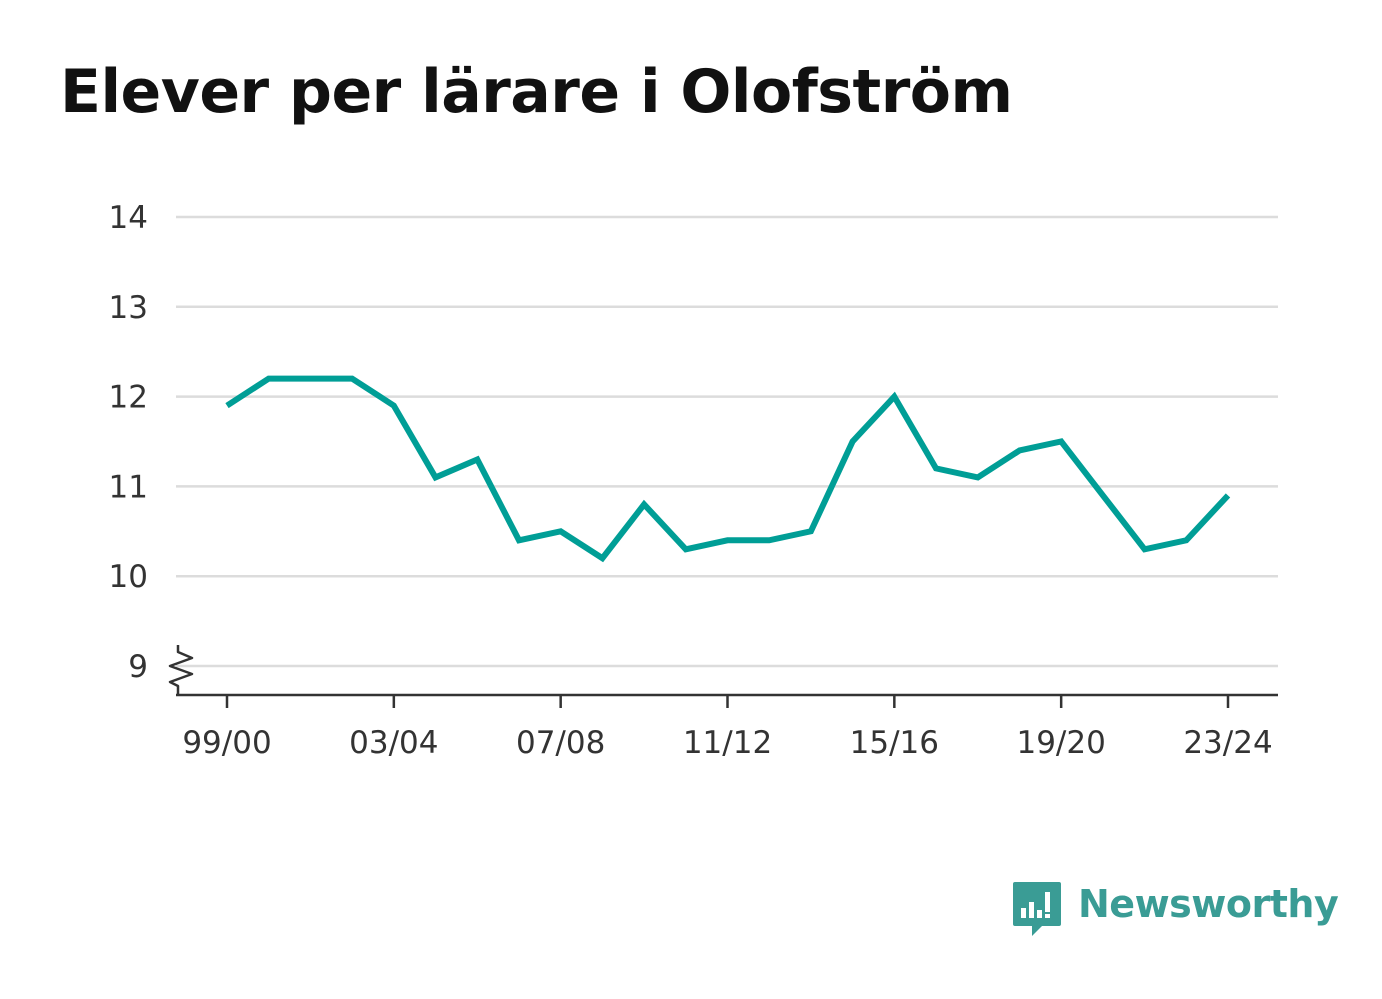  What do you see at coordinates (226, 743) in the screenshot?
I see `x-tick-label: 99/00` at bounding box center [226, 743].